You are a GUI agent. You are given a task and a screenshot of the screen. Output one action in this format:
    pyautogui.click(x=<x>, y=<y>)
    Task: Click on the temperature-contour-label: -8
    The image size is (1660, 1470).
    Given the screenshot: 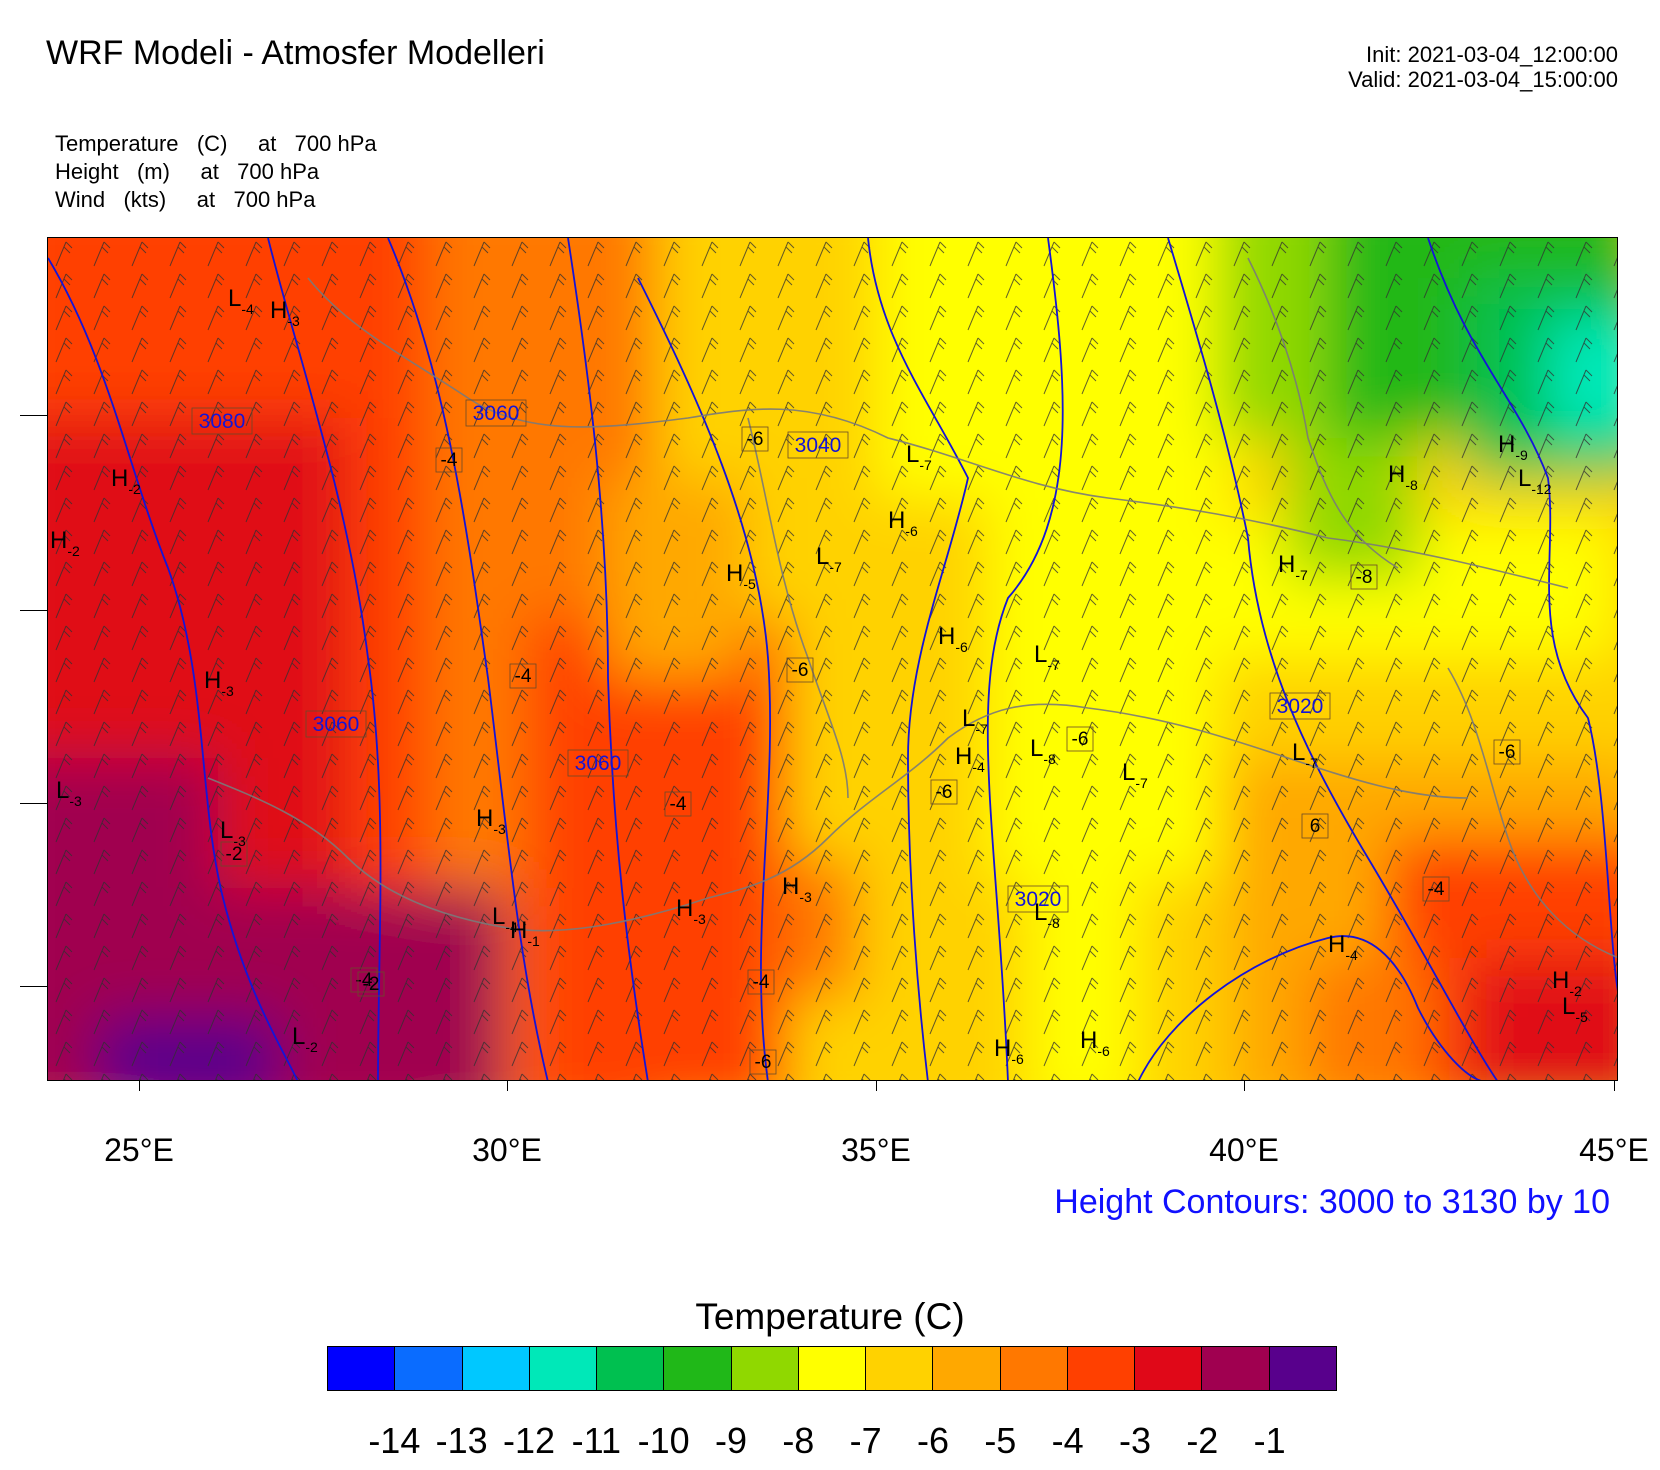 What is the action you would take?
    pyautogui.click(x=1364, y=577)
    